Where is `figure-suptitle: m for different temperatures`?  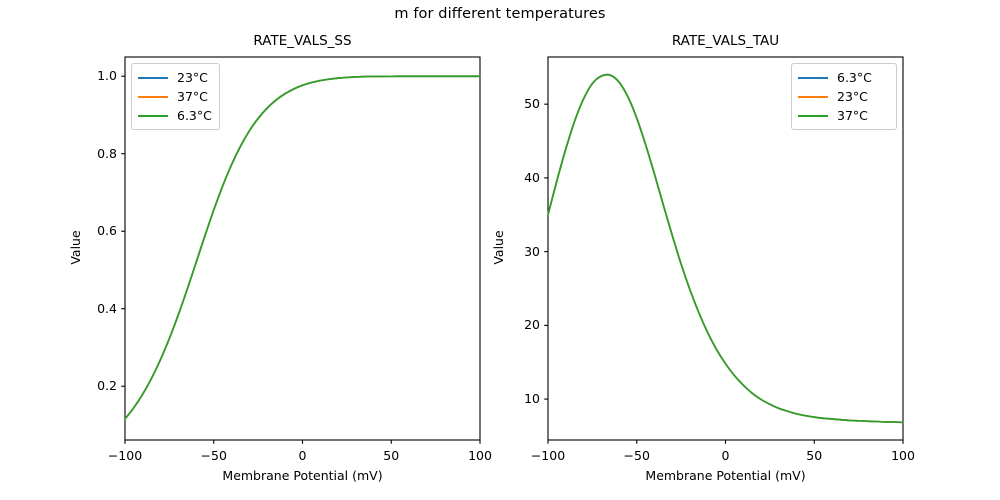 figure-suptitle: m for different temperatures is located at coordinates (500, 14).